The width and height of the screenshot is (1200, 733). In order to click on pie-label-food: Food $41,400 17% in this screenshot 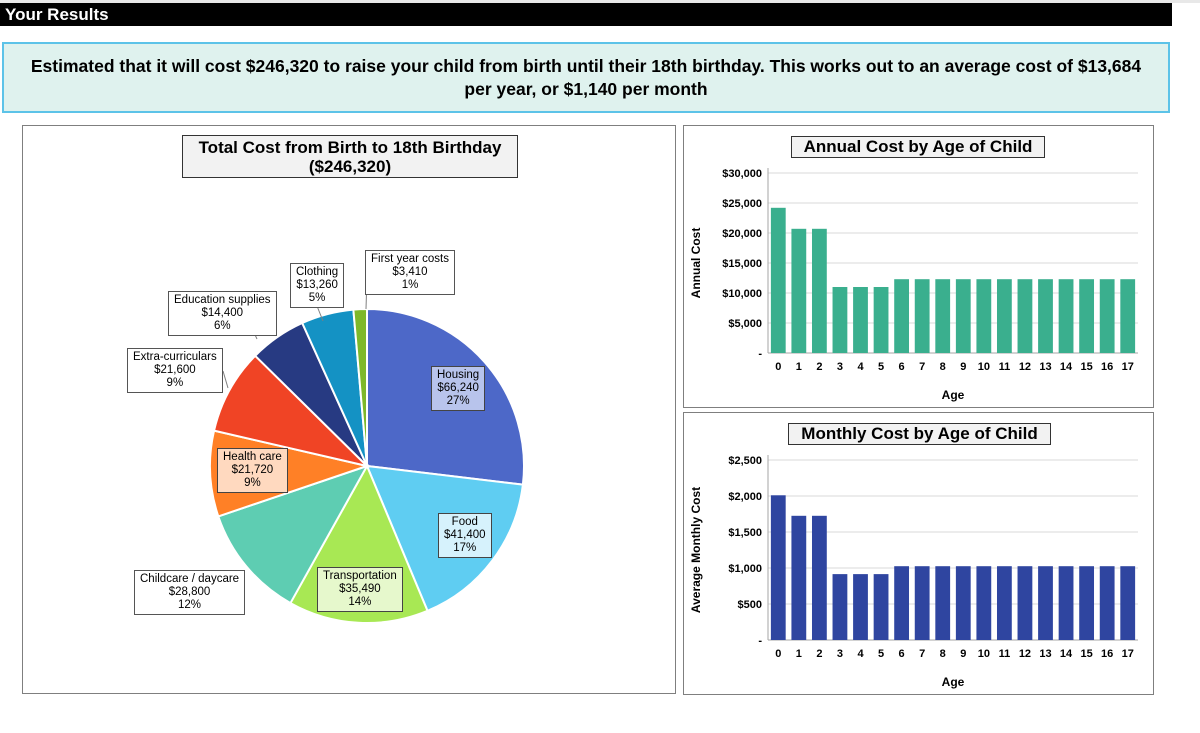, I will do `click(465, 535)`.